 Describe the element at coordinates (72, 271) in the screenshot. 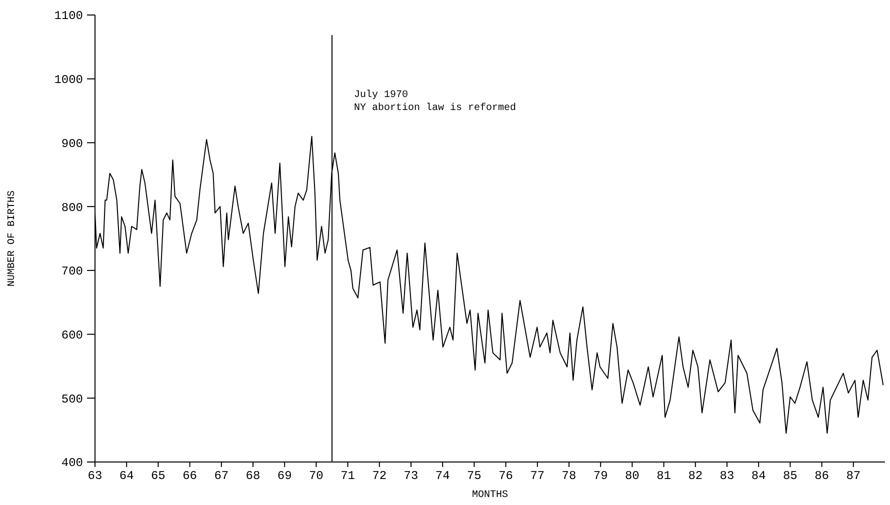

I see `y-tick-label: 700` at that location.